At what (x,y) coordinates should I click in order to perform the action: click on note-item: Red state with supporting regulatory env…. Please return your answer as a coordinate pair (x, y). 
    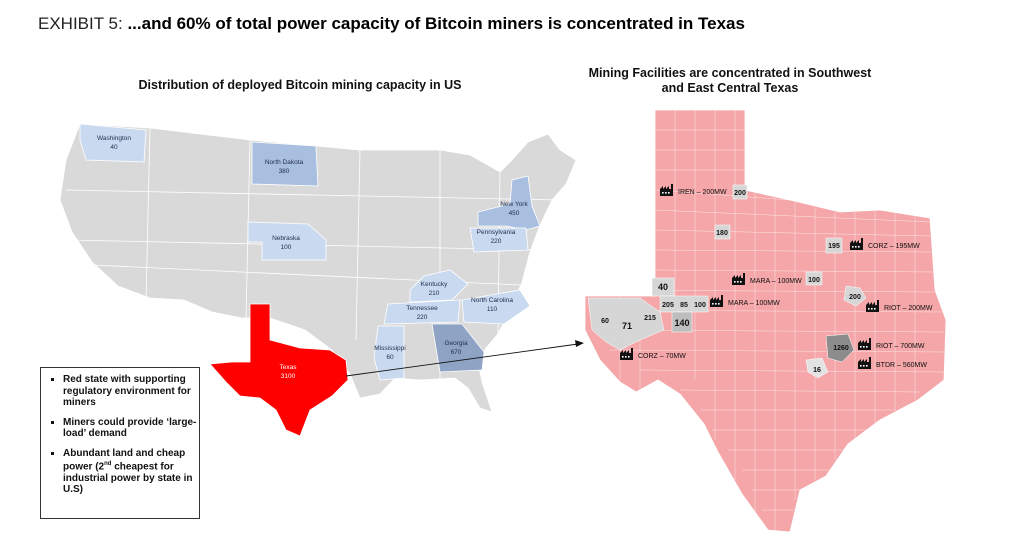
    Looking at the image, I should click on (131, 391).